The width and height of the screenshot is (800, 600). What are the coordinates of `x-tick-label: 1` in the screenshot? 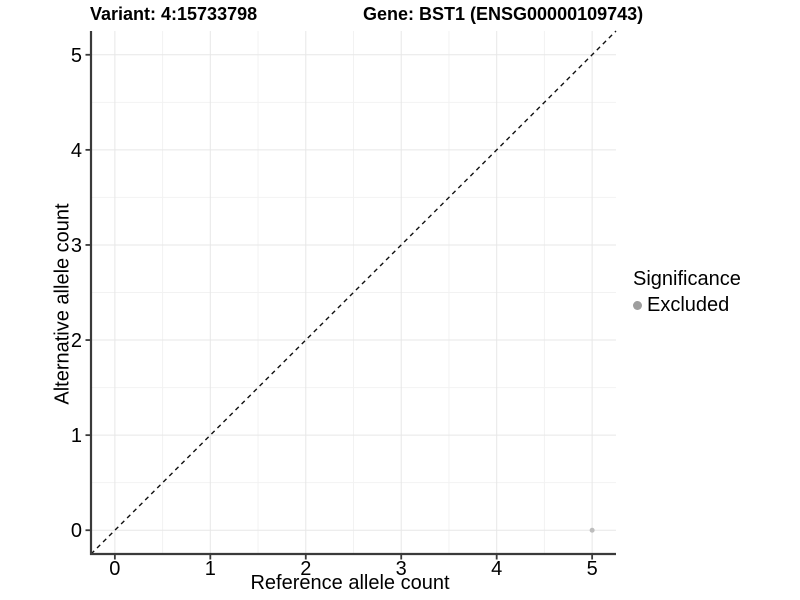 It's located at (210, 569).